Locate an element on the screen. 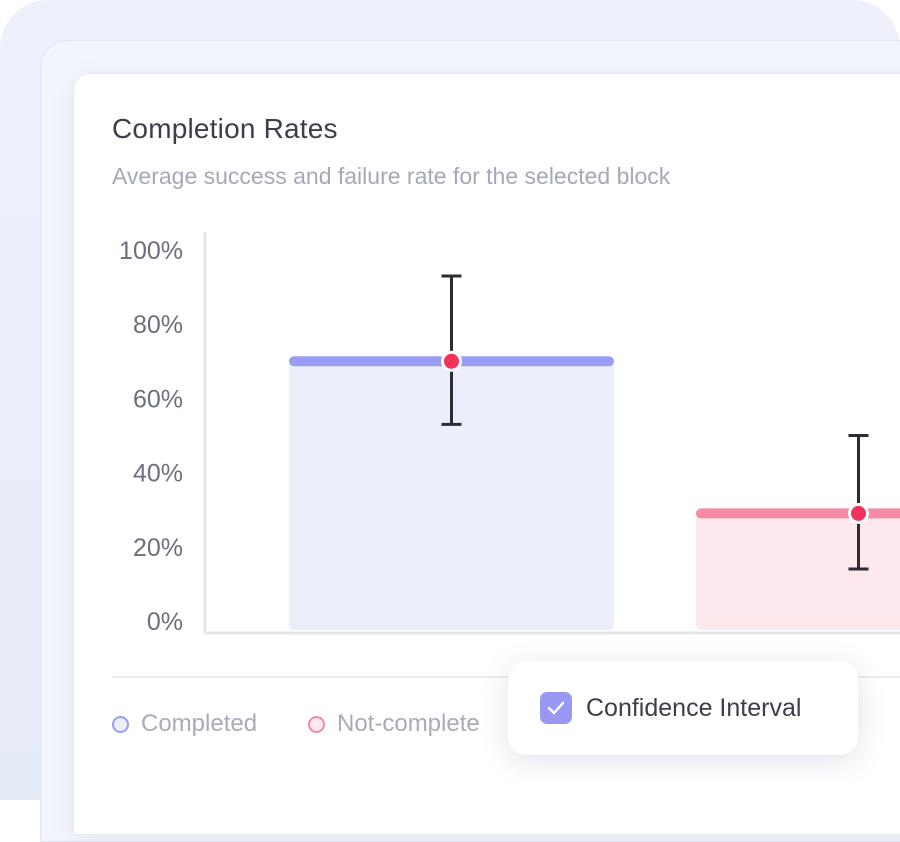  legend-label-not-complete: Not-complete is located at coordinates (408, 723).